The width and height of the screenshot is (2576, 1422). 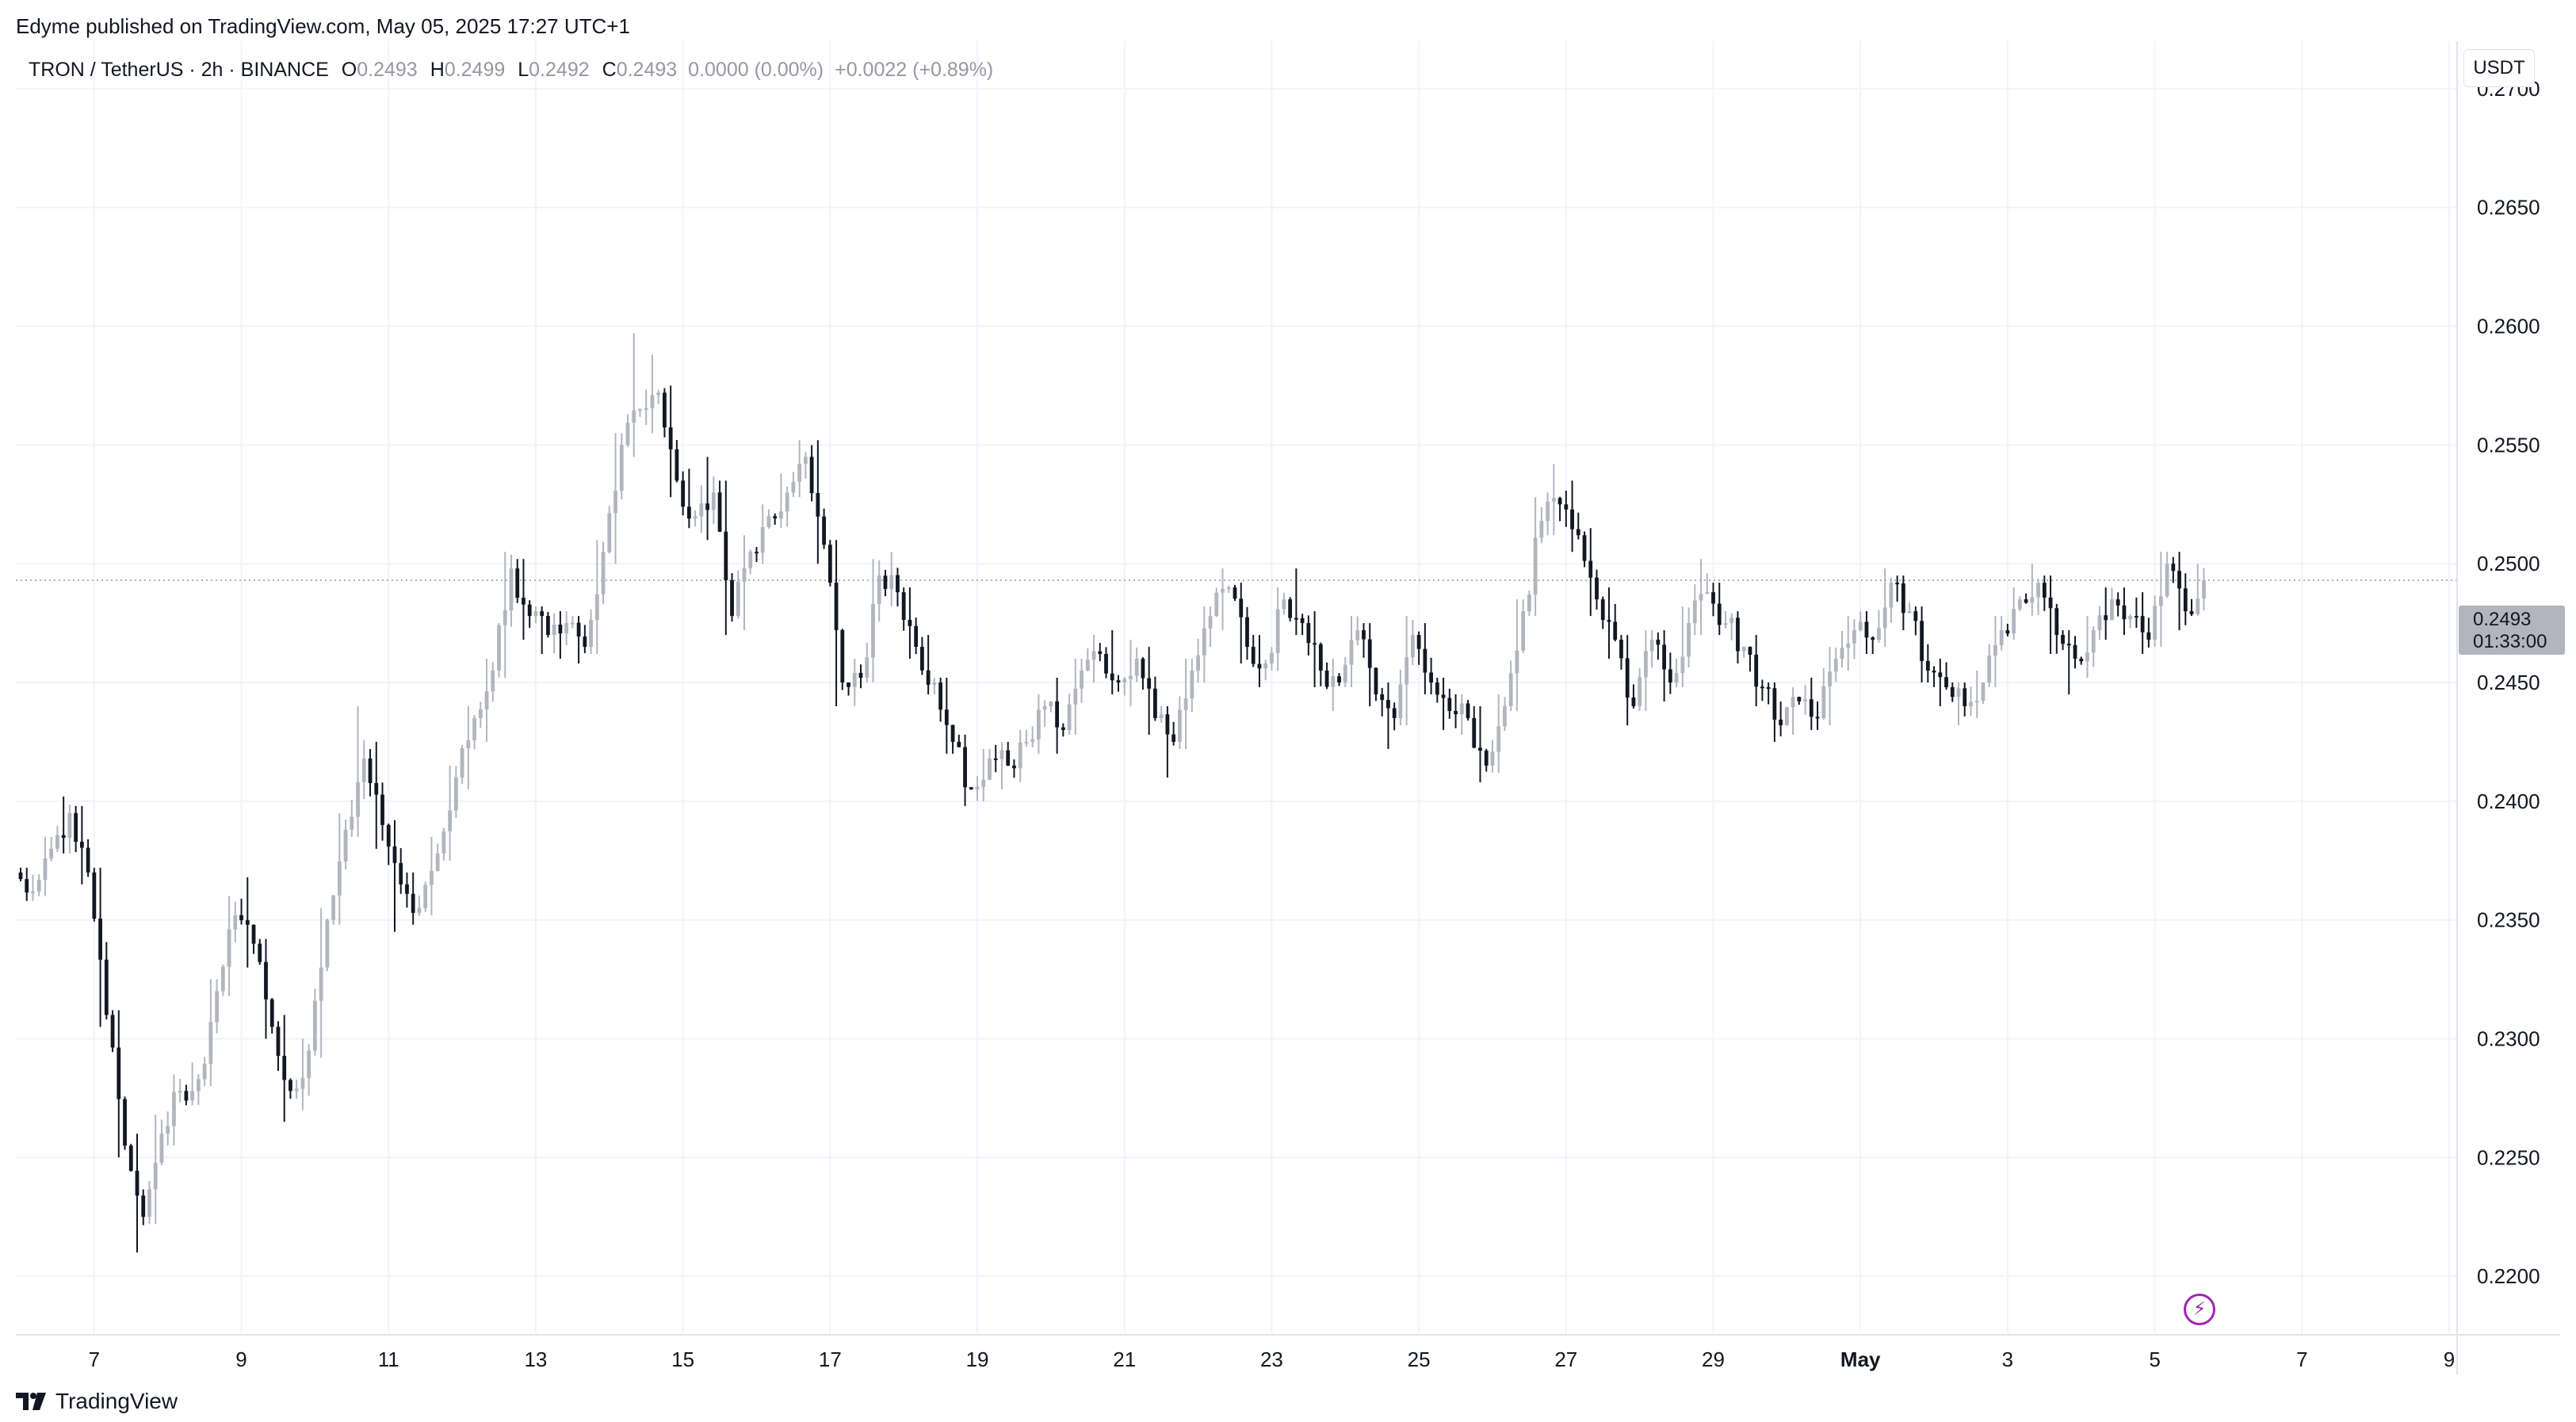 What do you see at coordinates (94, 1359) in the screenshot?
I see `x-tick-label: 7` at bounding box center [94, 1359].